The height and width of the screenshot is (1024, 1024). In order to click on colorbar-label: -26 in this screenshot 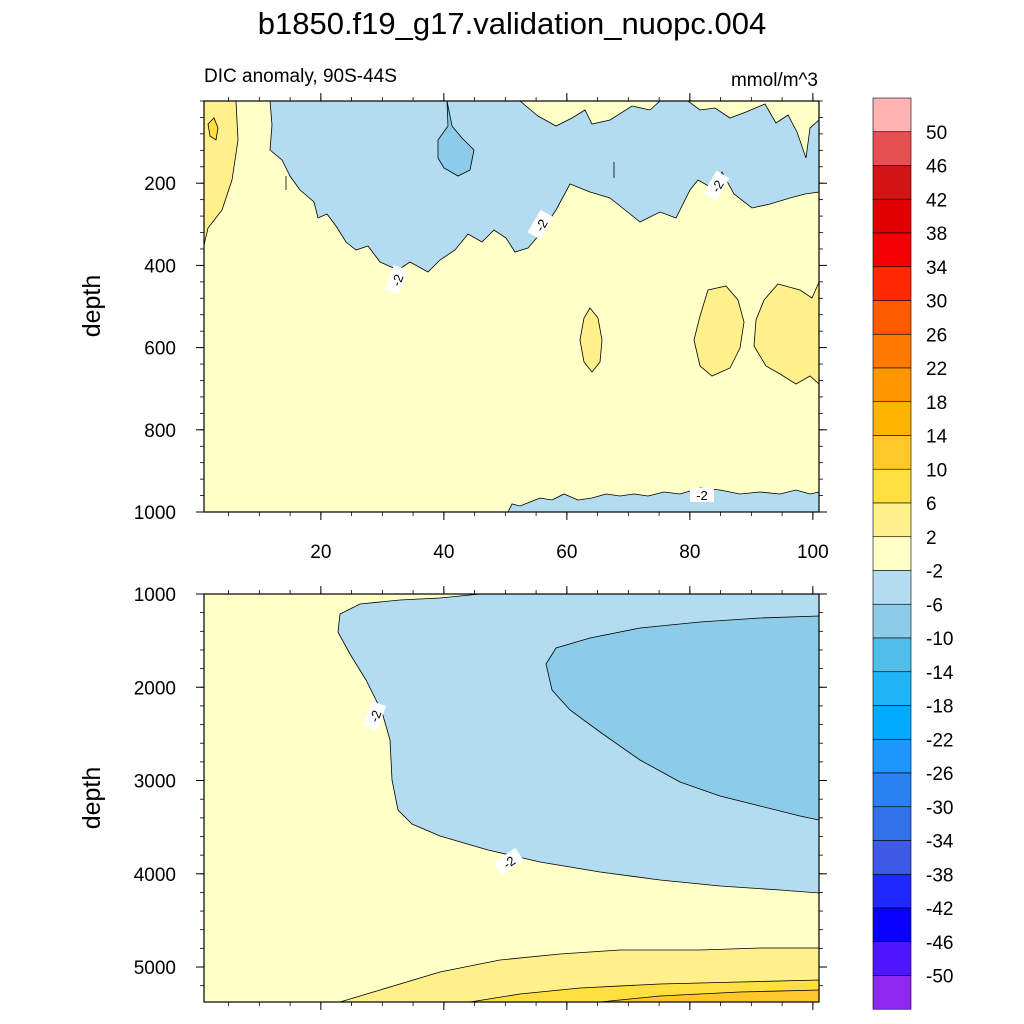, I will do `click(939, 774)`.